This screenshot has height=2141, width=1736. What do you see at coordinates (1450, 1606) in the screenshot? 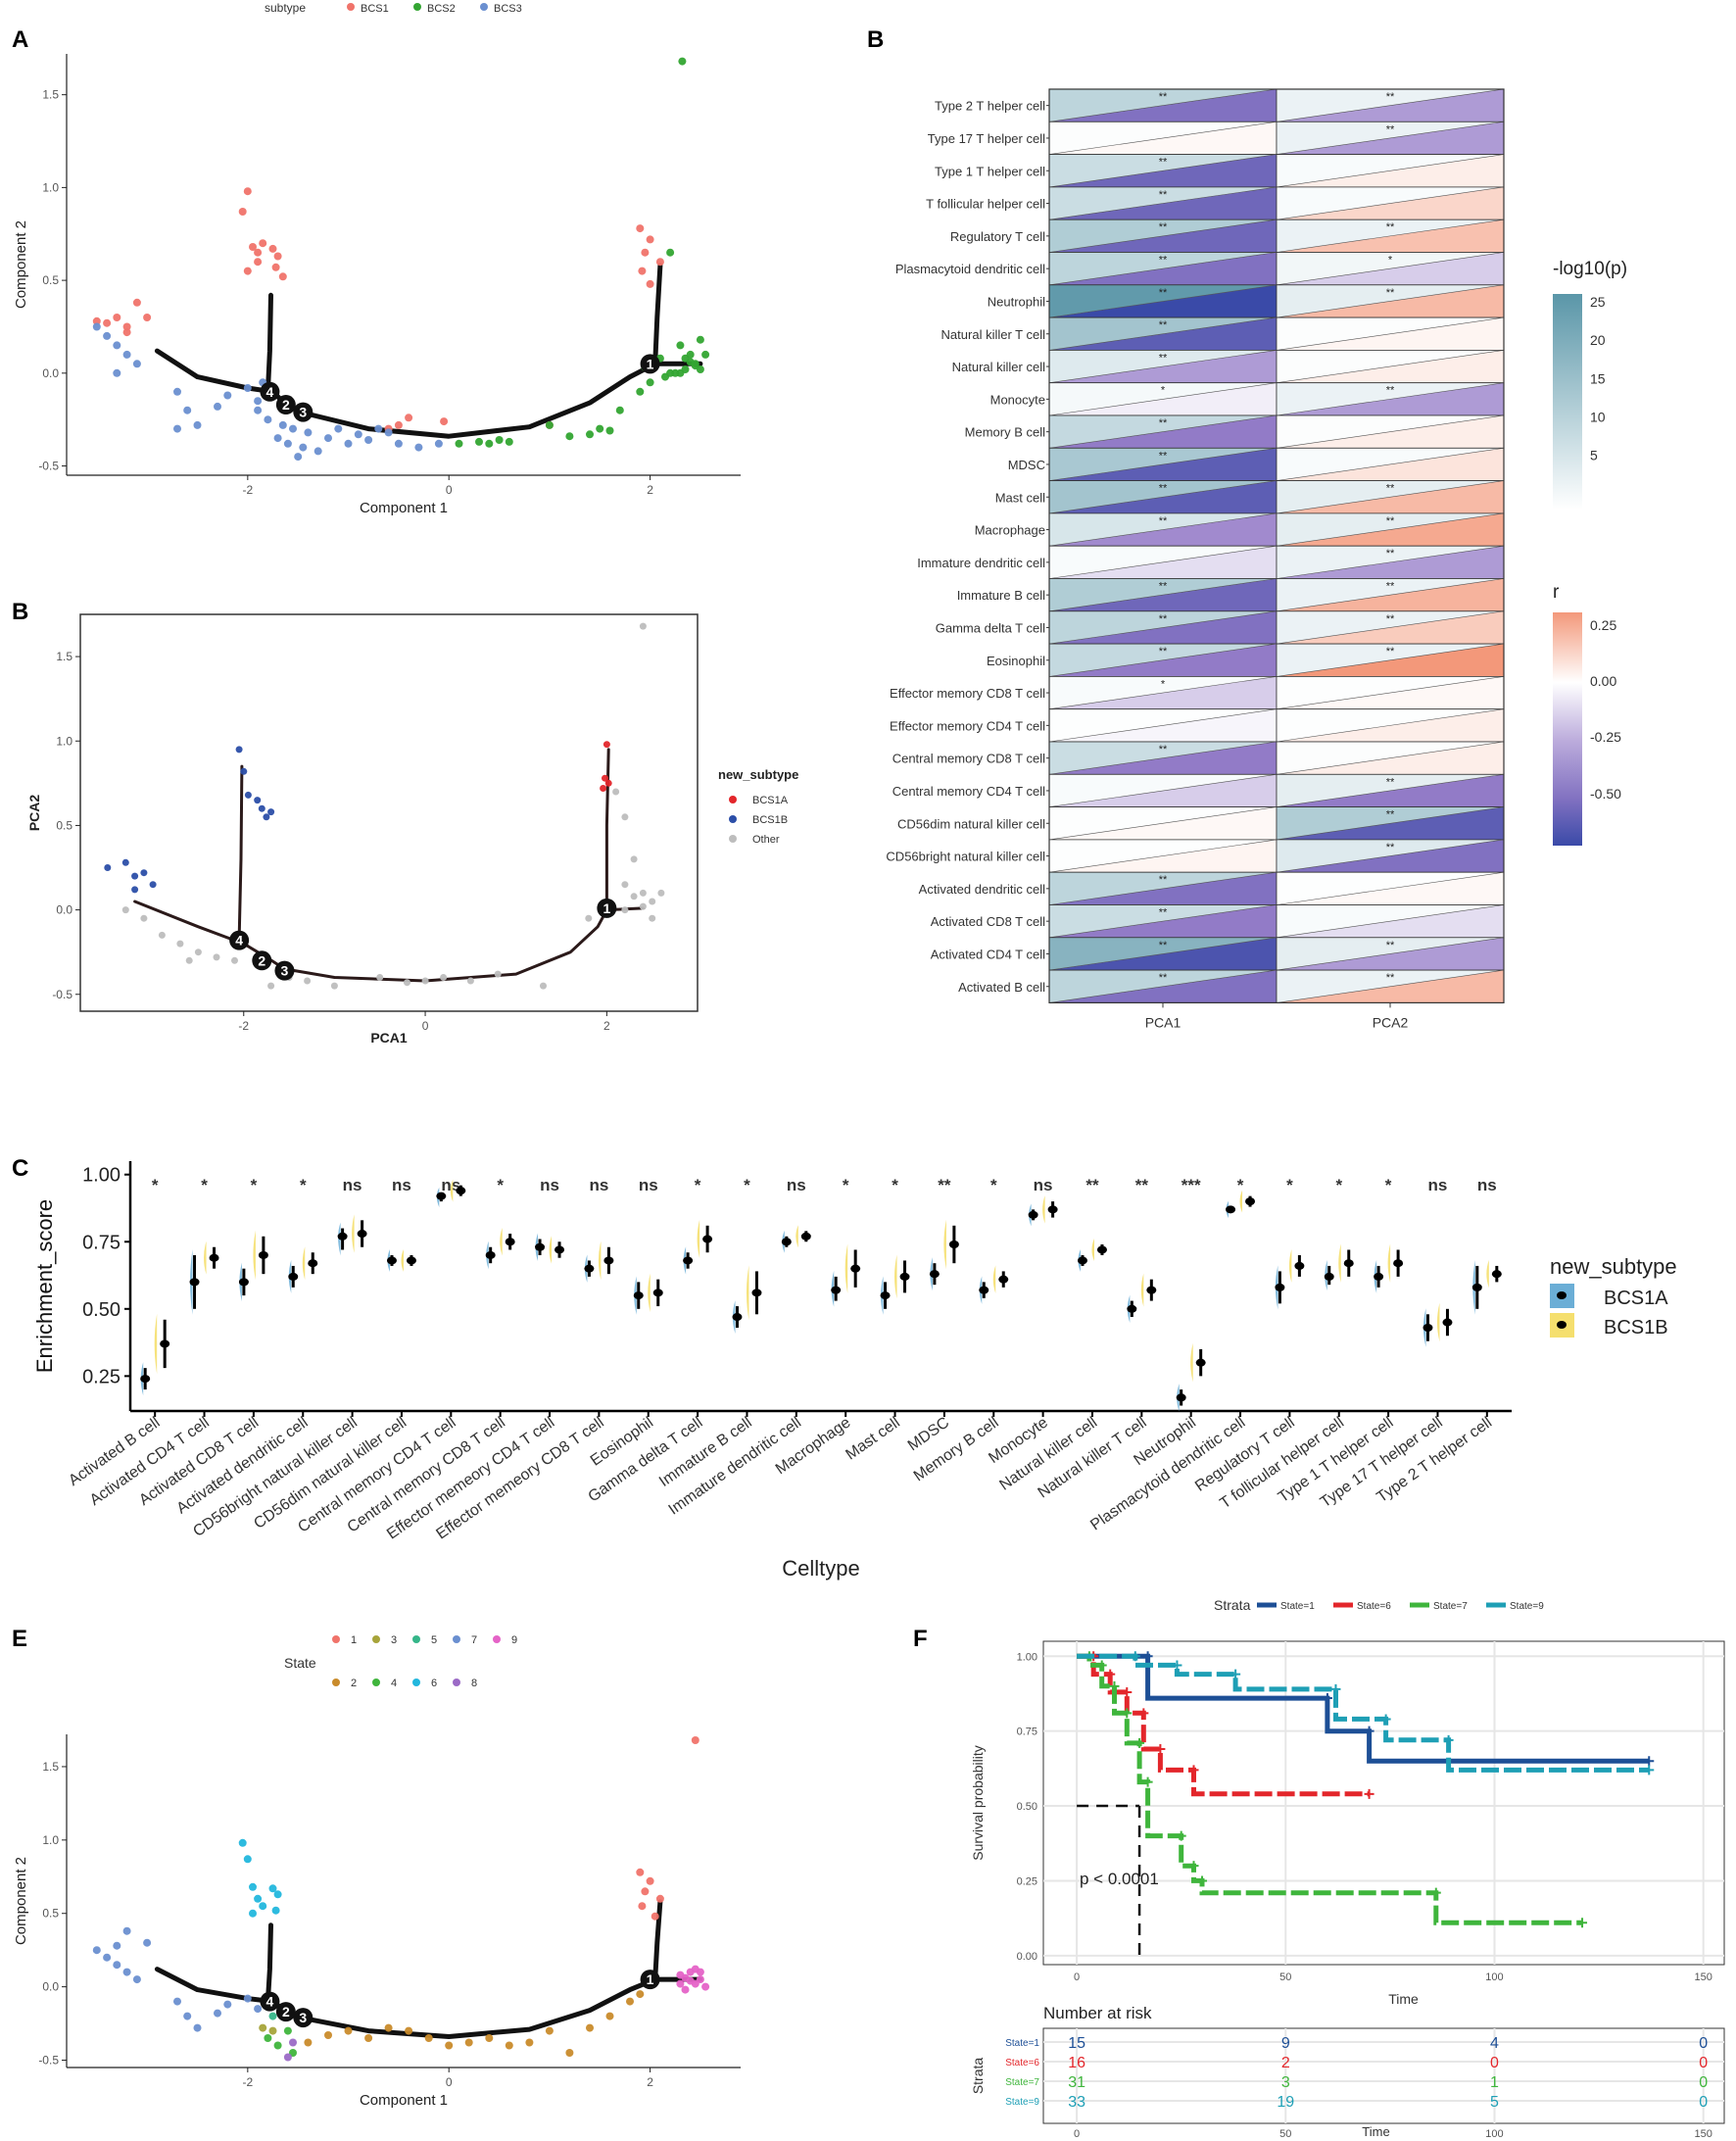
I see `legend-label: State=7` at bounding box center [1450, 1606].